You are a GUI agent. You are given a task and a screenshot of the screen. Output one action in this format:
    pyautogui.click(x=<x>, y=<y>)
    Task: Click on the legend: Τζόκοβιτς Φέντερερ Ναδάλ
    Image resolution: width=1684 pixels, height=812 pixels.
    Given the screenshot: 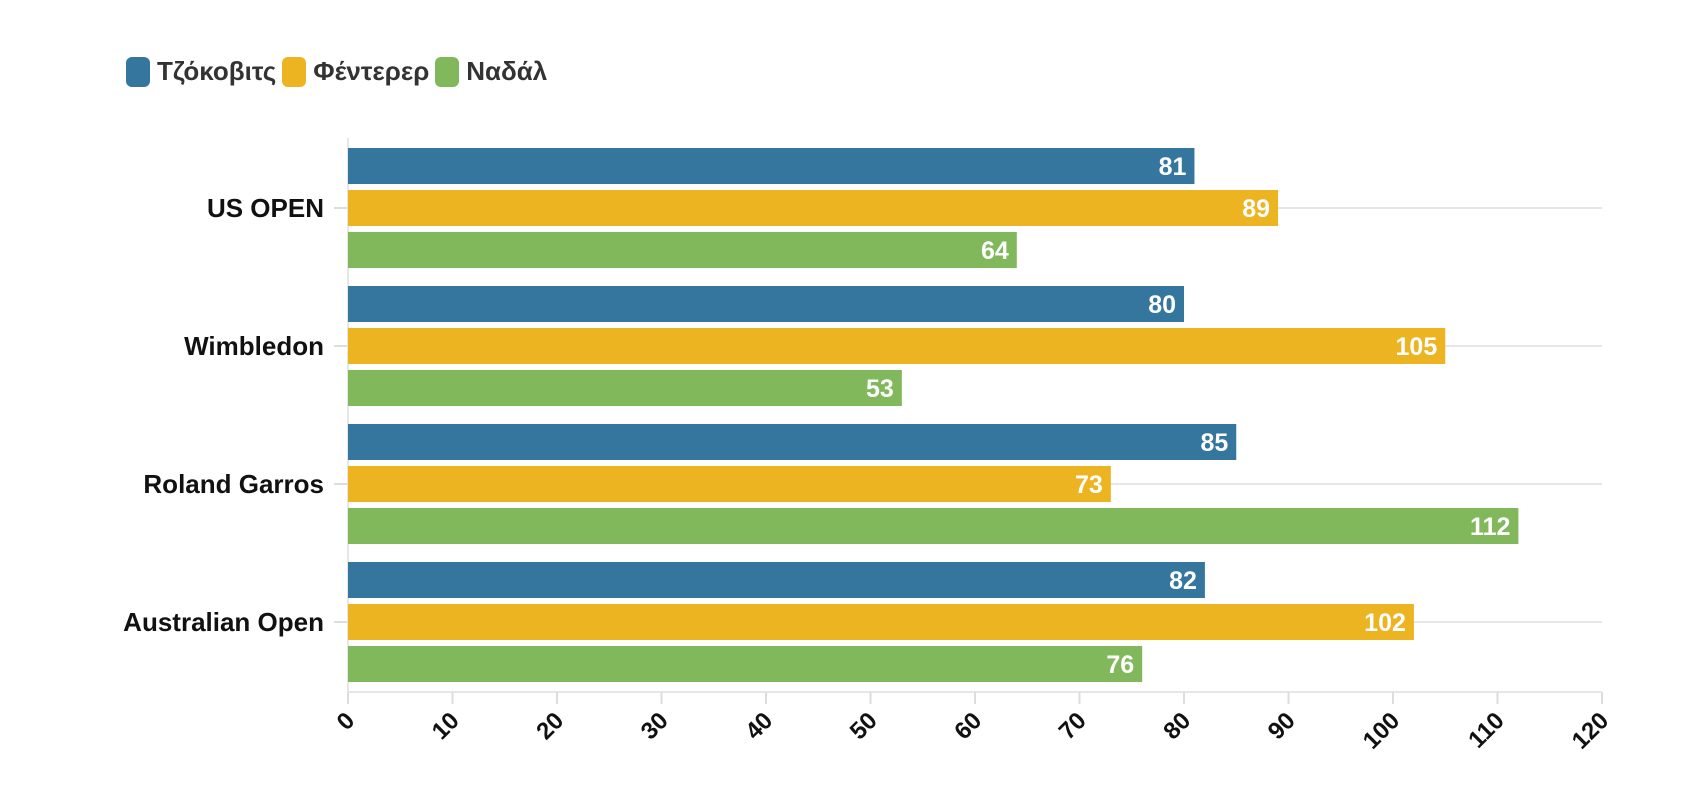 What is the action you would take?
    pyautogui.click(x=339, y=71)
    